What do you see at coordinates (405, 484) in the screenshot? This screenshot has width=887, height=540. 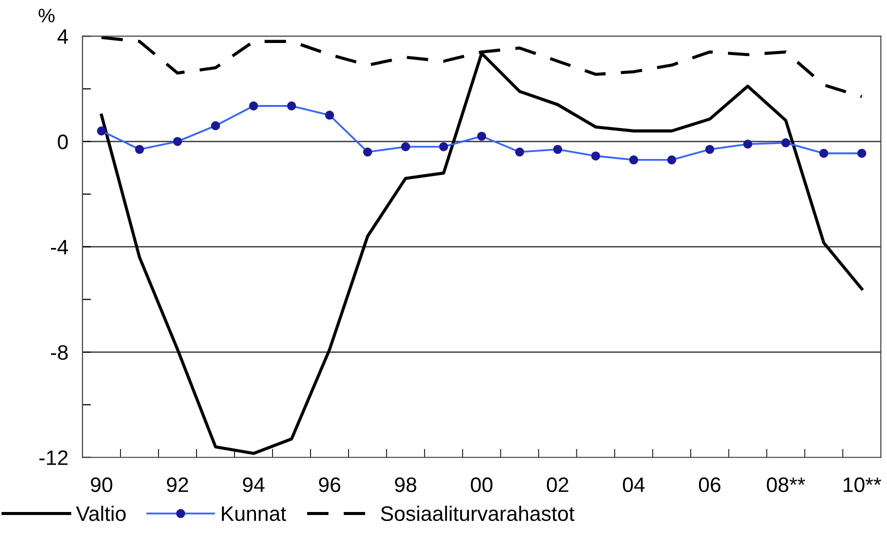 I see `x-tick-label: 98` at bounding box center [405, 484].